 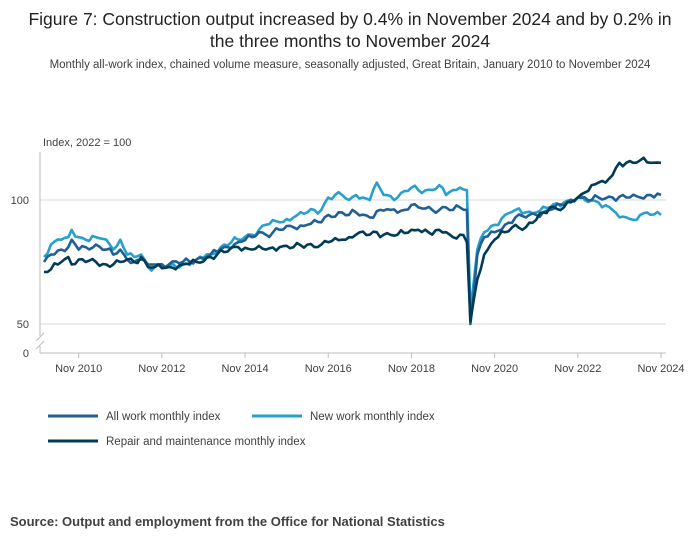 What do you see at coordinates (577, 369) in the screenshot?
I see `x-tick-label: Nov 2022` at bounding box center [577, 369].